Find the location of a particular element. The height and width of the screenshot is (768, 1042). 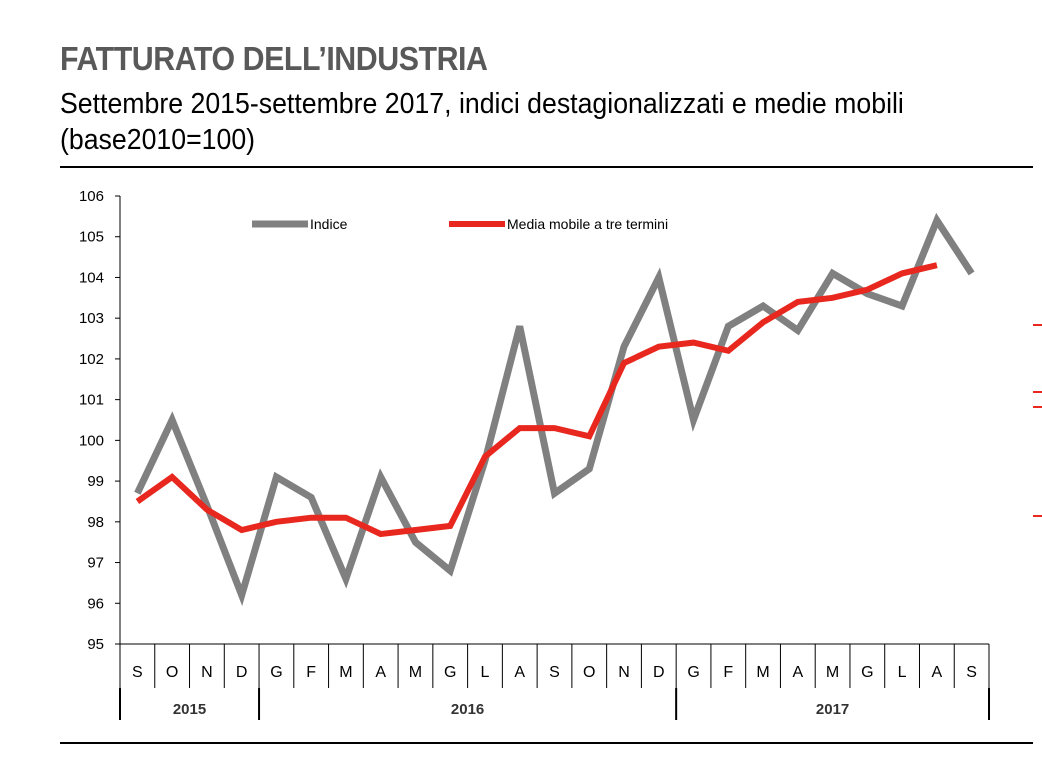

year-label: 2015 is located at coordinates (189, 709).